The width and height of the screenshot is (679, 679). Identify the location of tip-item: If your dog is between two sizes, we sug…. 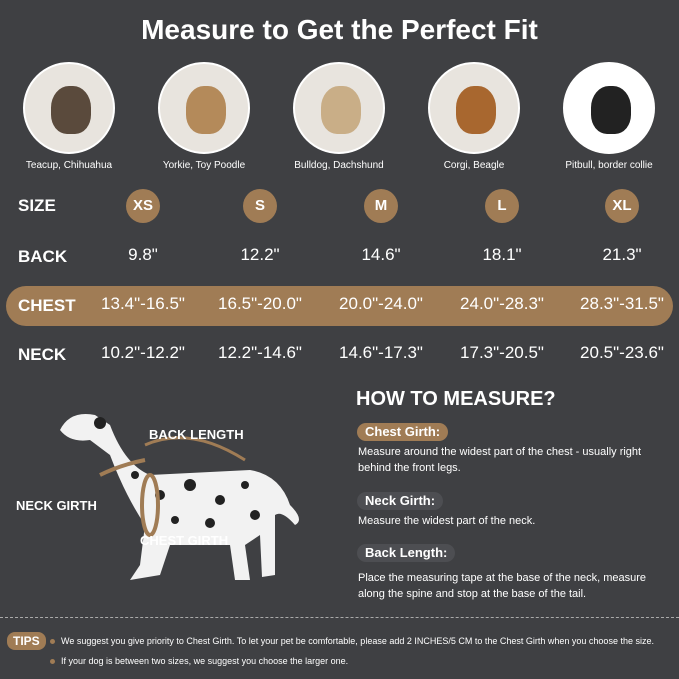
(199, 661).